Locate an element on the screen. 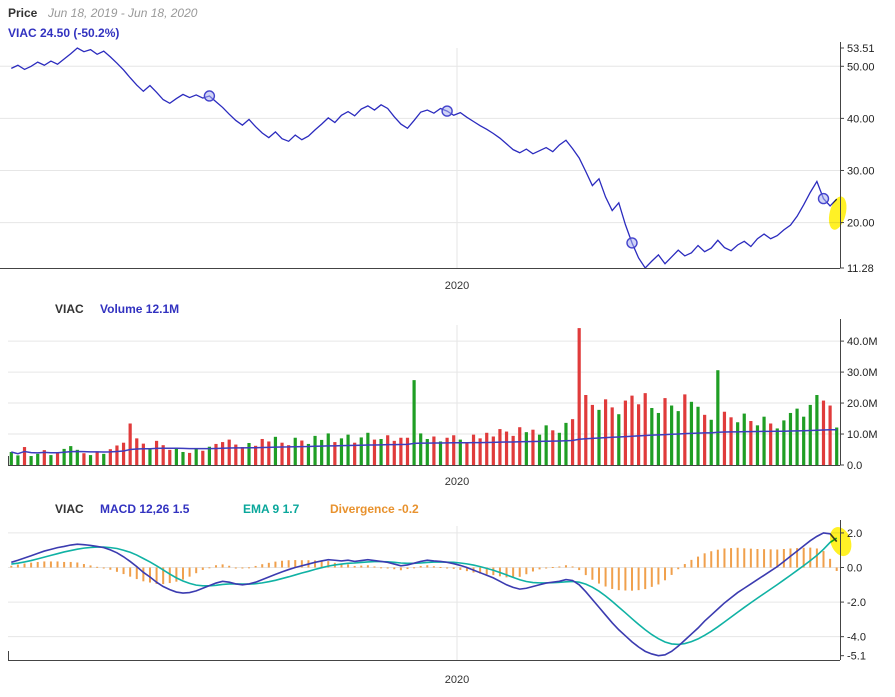 Image resolution: width=895 pixels, height=697 pixels. svg-text: 30.0M is located at coordinates (862, 373).